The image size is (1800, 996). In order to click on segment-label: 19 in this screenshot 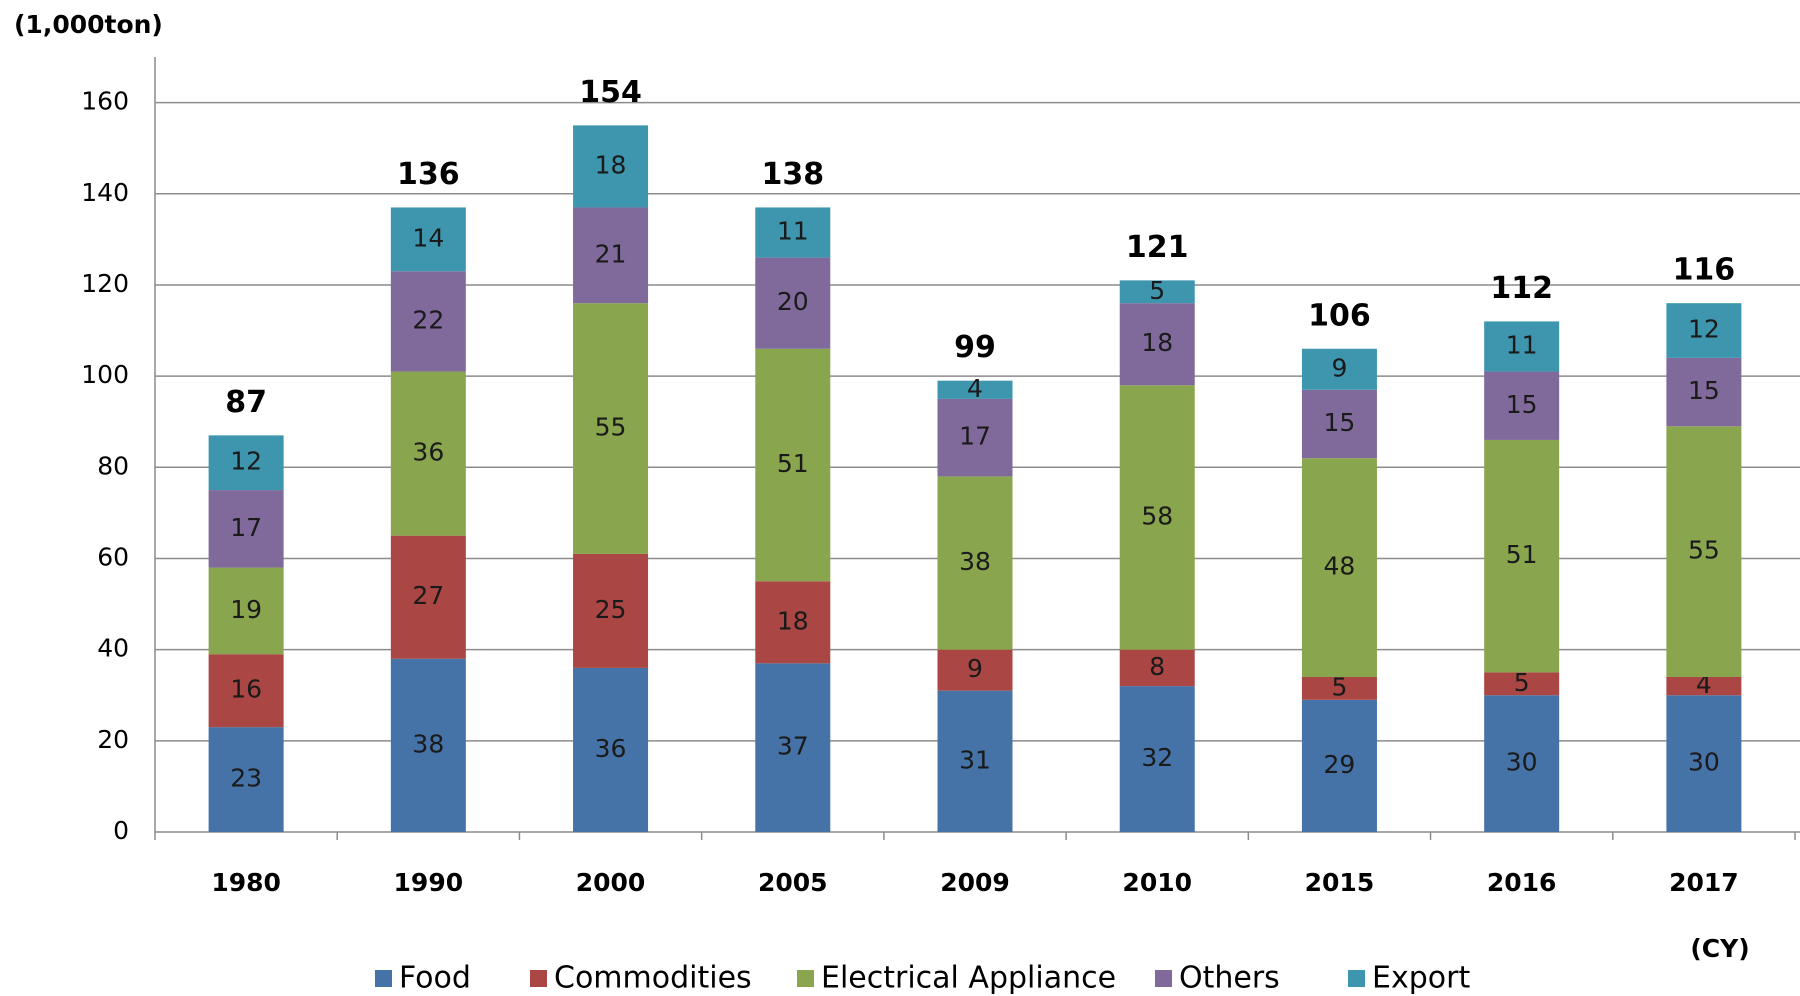, I will do `click(246, 609)`.